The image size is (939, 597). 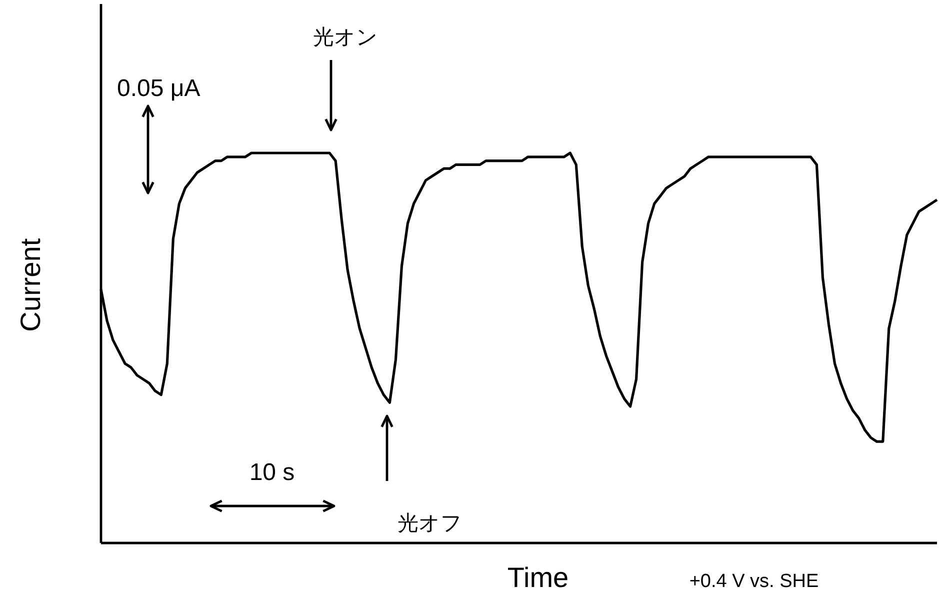 I want to click on text: +0.4 V vs. SHE, so click(x=754, y=581).